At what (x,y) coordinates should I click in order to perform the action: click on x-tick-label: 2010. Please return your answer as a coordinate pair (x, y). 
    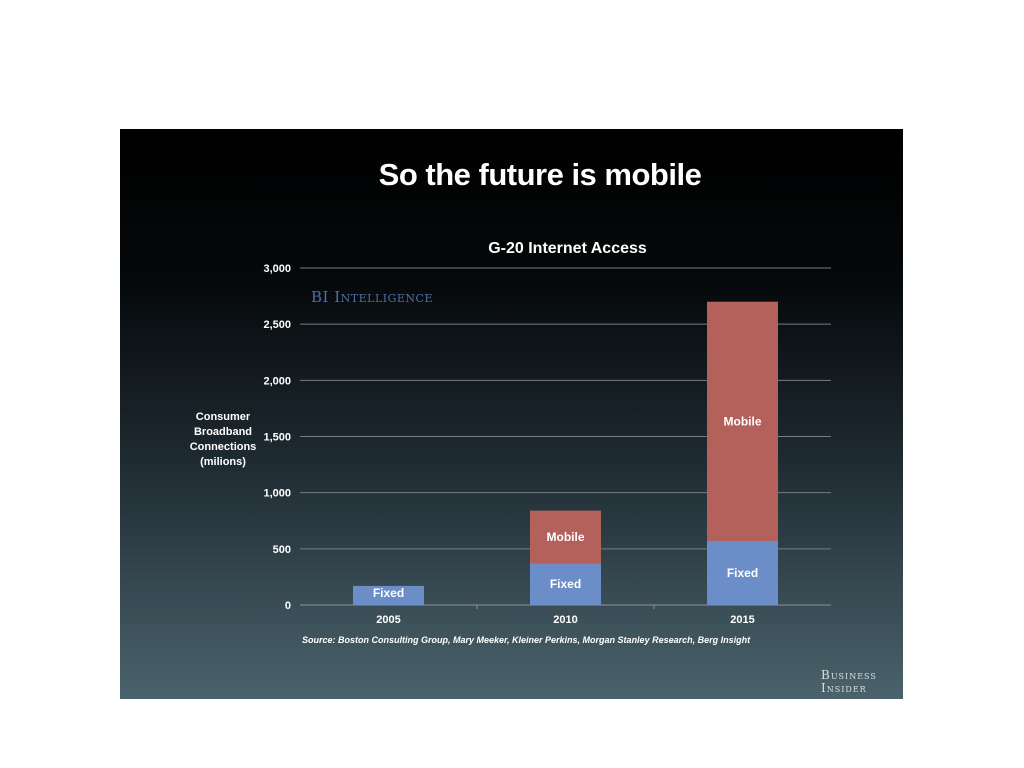
    Looking at the image, I should click on (565, 620).